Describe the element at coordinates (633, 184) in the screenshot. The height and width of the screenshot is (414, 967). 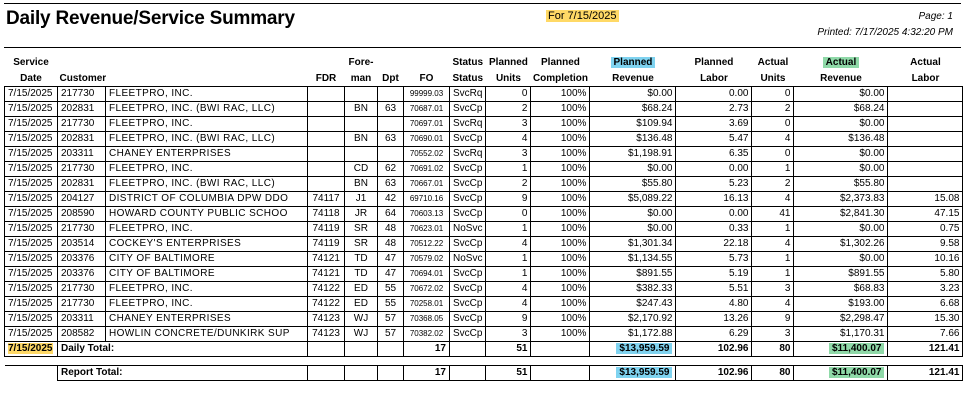
I see `row-planned-revenue: $55.80` at that location.